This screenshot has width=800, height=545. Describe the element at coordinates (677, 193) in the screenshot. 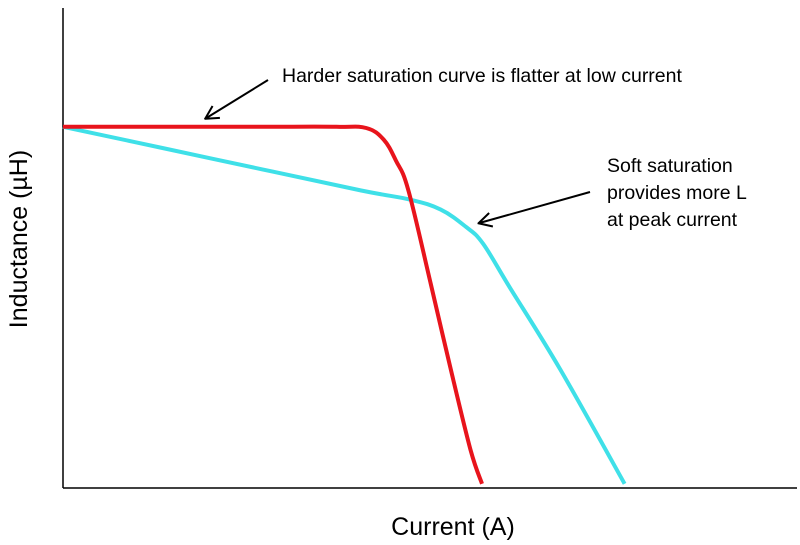

I see `annotation-soft-saturation-line2: provides more L` at that location.